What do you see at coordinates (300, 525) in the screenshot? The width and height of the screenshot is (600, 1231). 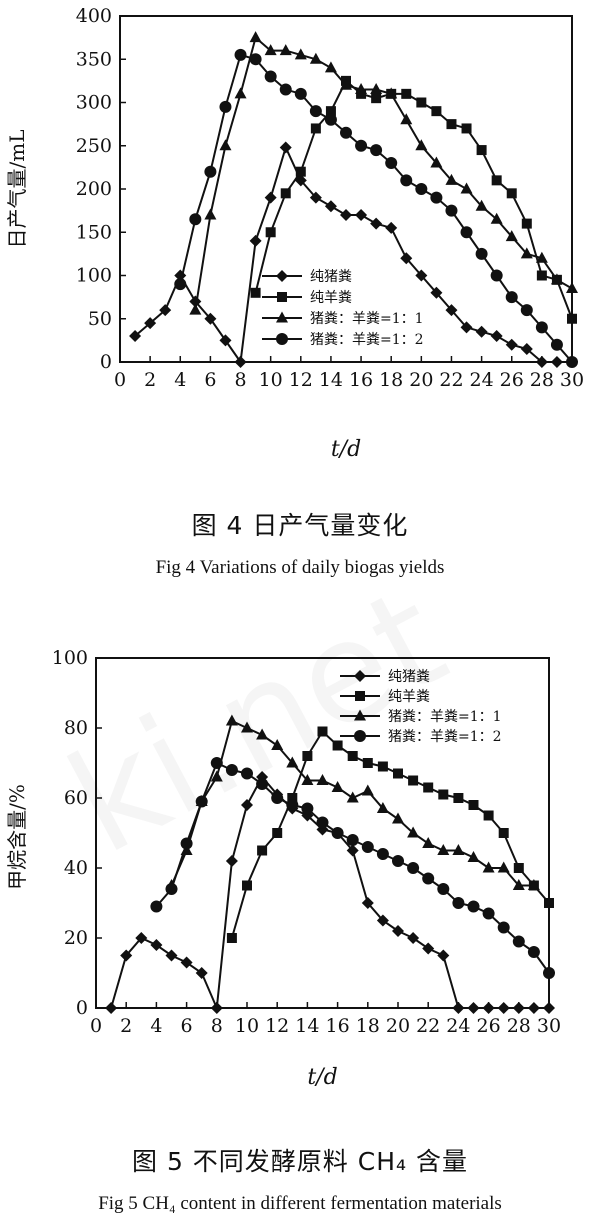 I see `chart1-caption-cn: 图 4 日产气量变化` at bounding box center [300, 525].